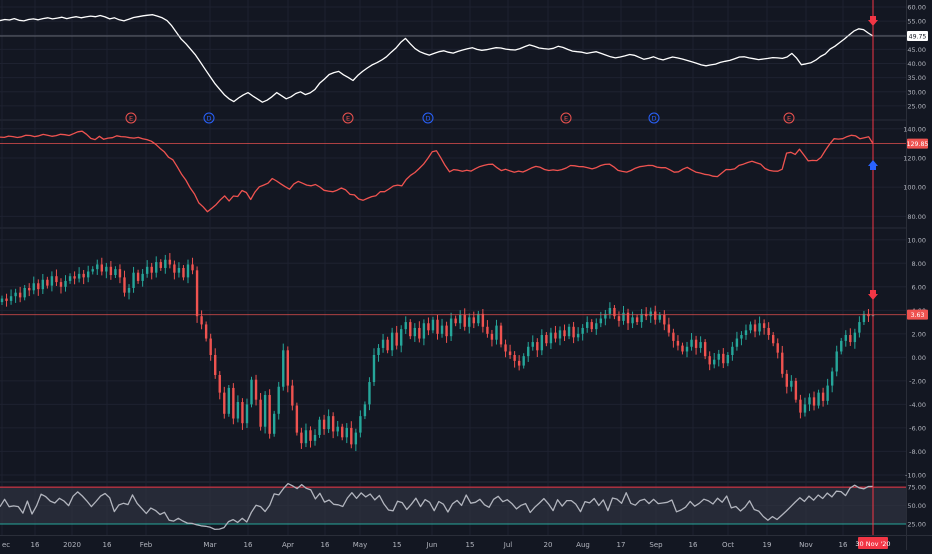 The width and height of the screenshot is (932, 554). Describe the element at coordinates (360, 545) in the screenshot. I see `time-axis-label: May` at that location.